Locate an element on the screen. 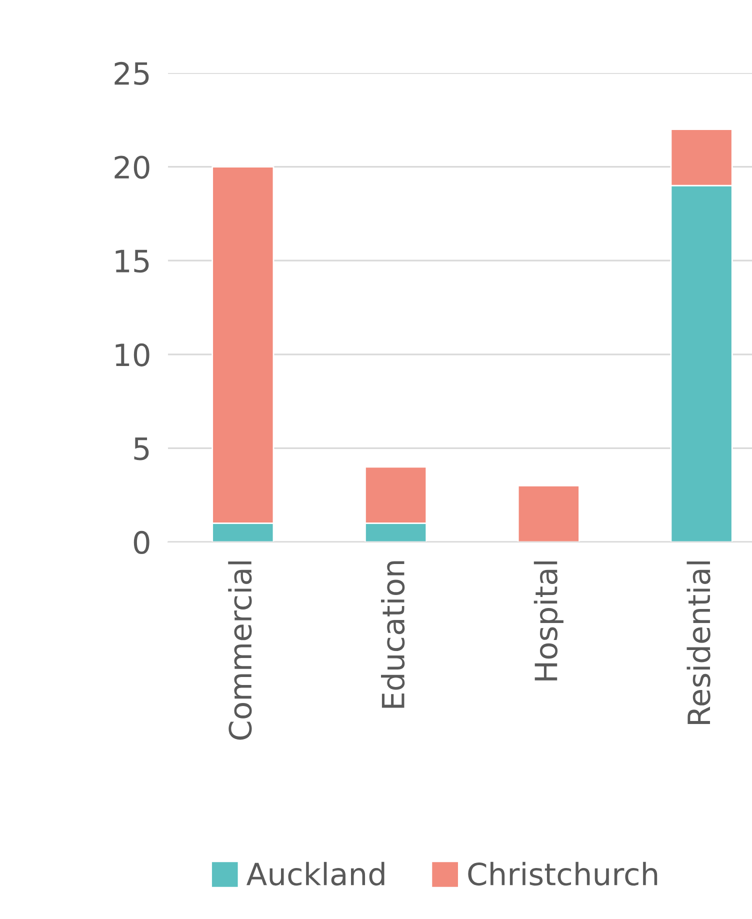  x-tick-label: Commercial is located at coordinates (240, 651).